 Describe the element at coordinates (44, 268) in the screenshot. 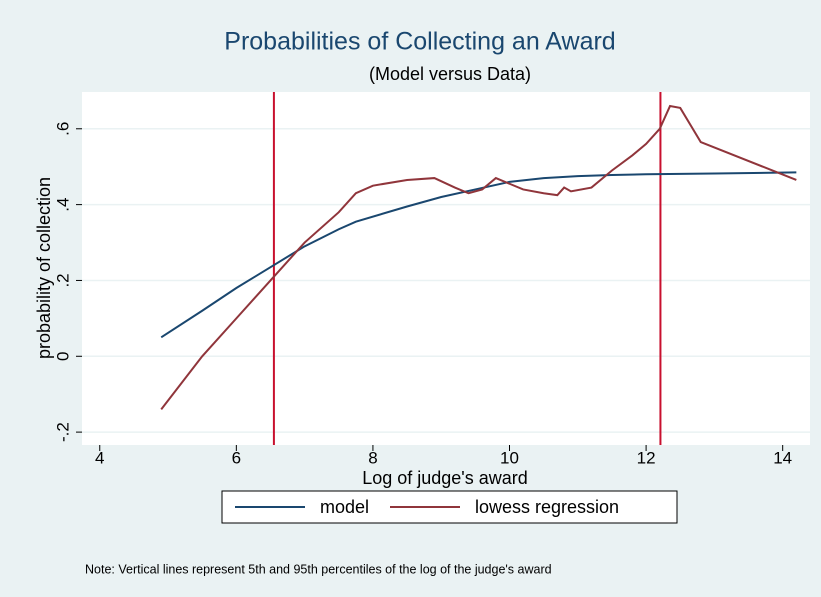

I see `y-axis-title: probability of collection` at that location.